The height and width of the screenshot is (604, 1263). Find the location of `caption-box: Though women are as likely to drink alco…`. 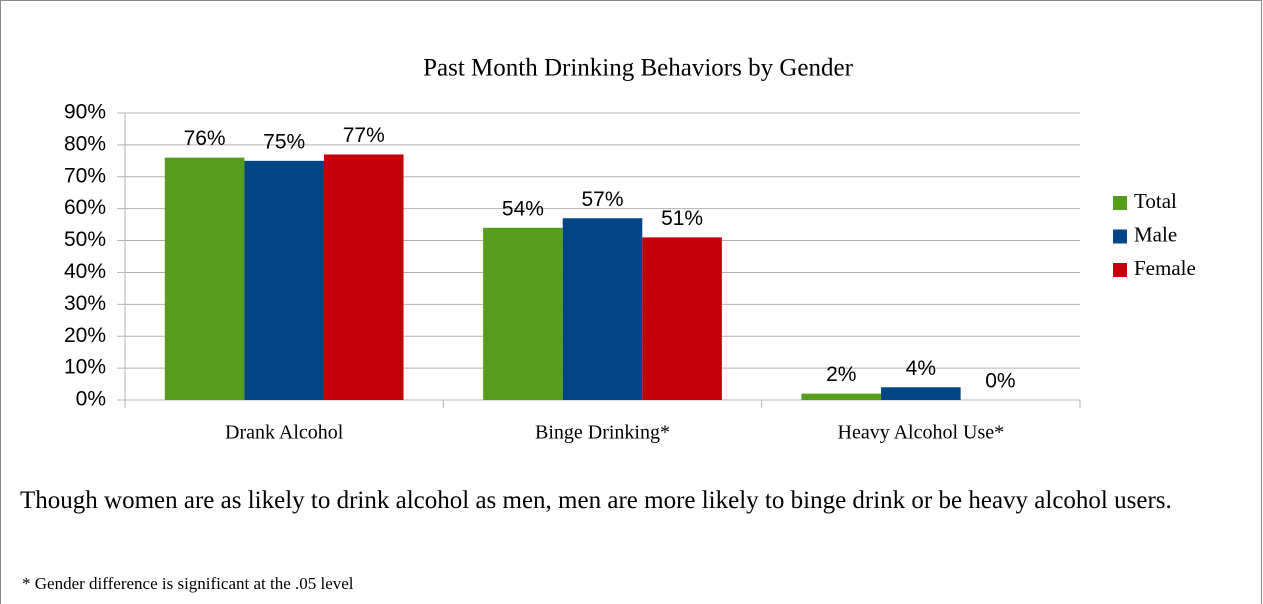

caption-box: Though women are as likely to drink alco… is located at coordinates (596, 500).